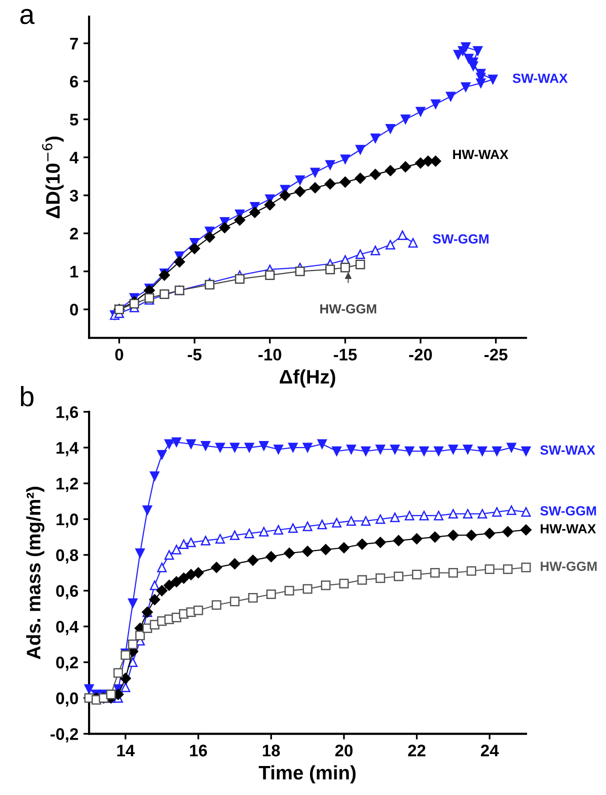  What do you see at coordinates (27, 396) in the screenshot?
I see `chart-title: b` at bounding box center [27, 396].